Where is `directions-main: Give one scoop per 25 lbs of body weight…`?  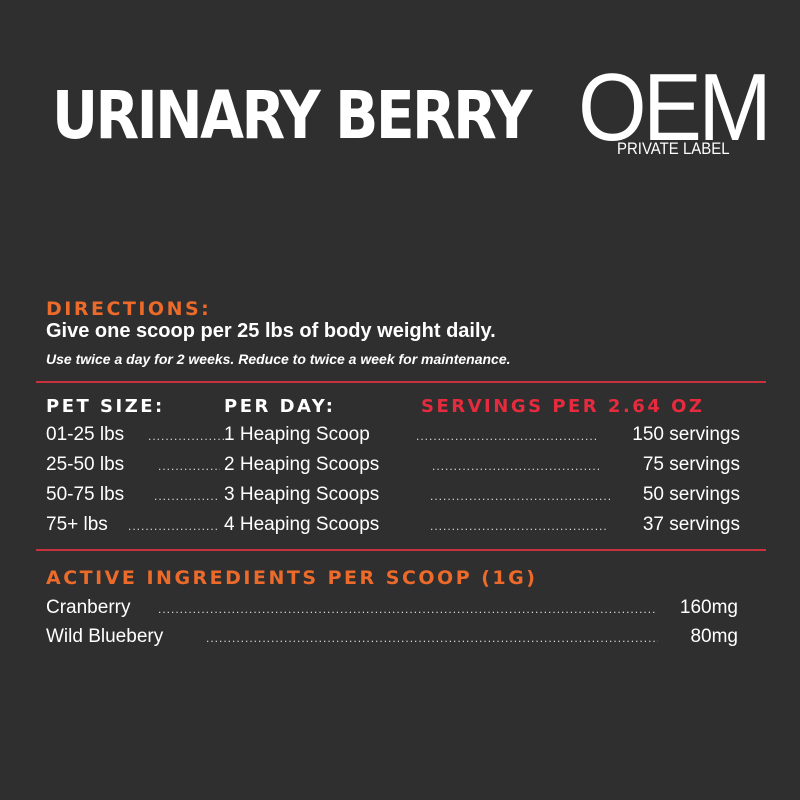 directions-main: Give one scoop per 25 lbs of body weight… is located at coordinates (271, 331).